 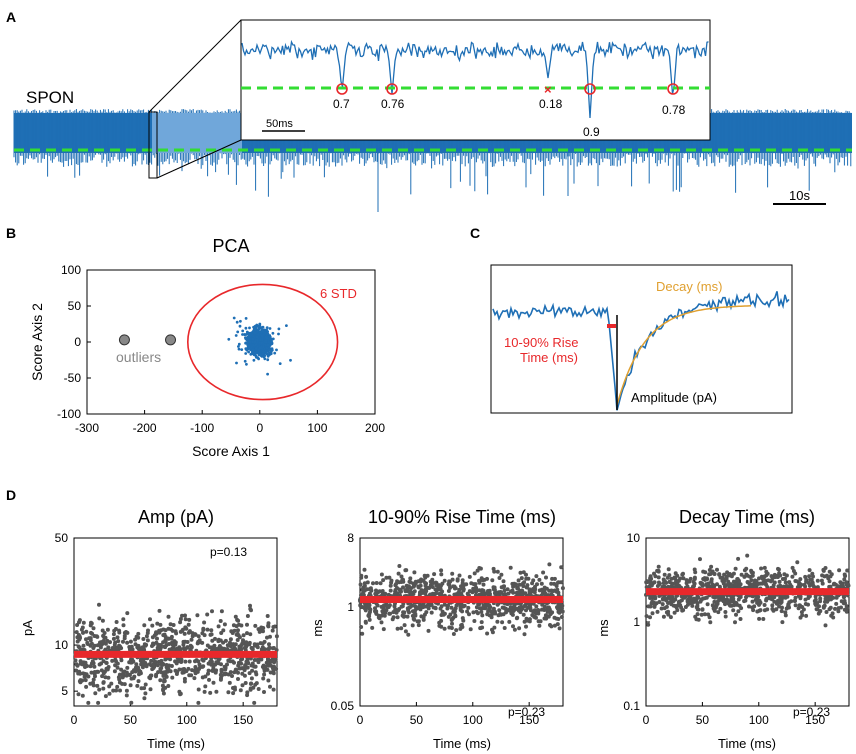 I want to click on pca-6std-boundary, so click(x=262, y=342).